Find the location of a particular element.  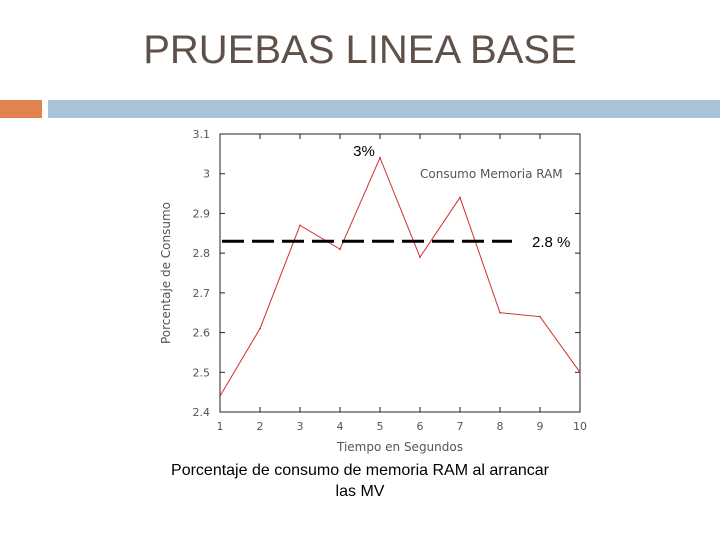

y-tick-label: 3.1 is located at coordinates (202, 134).